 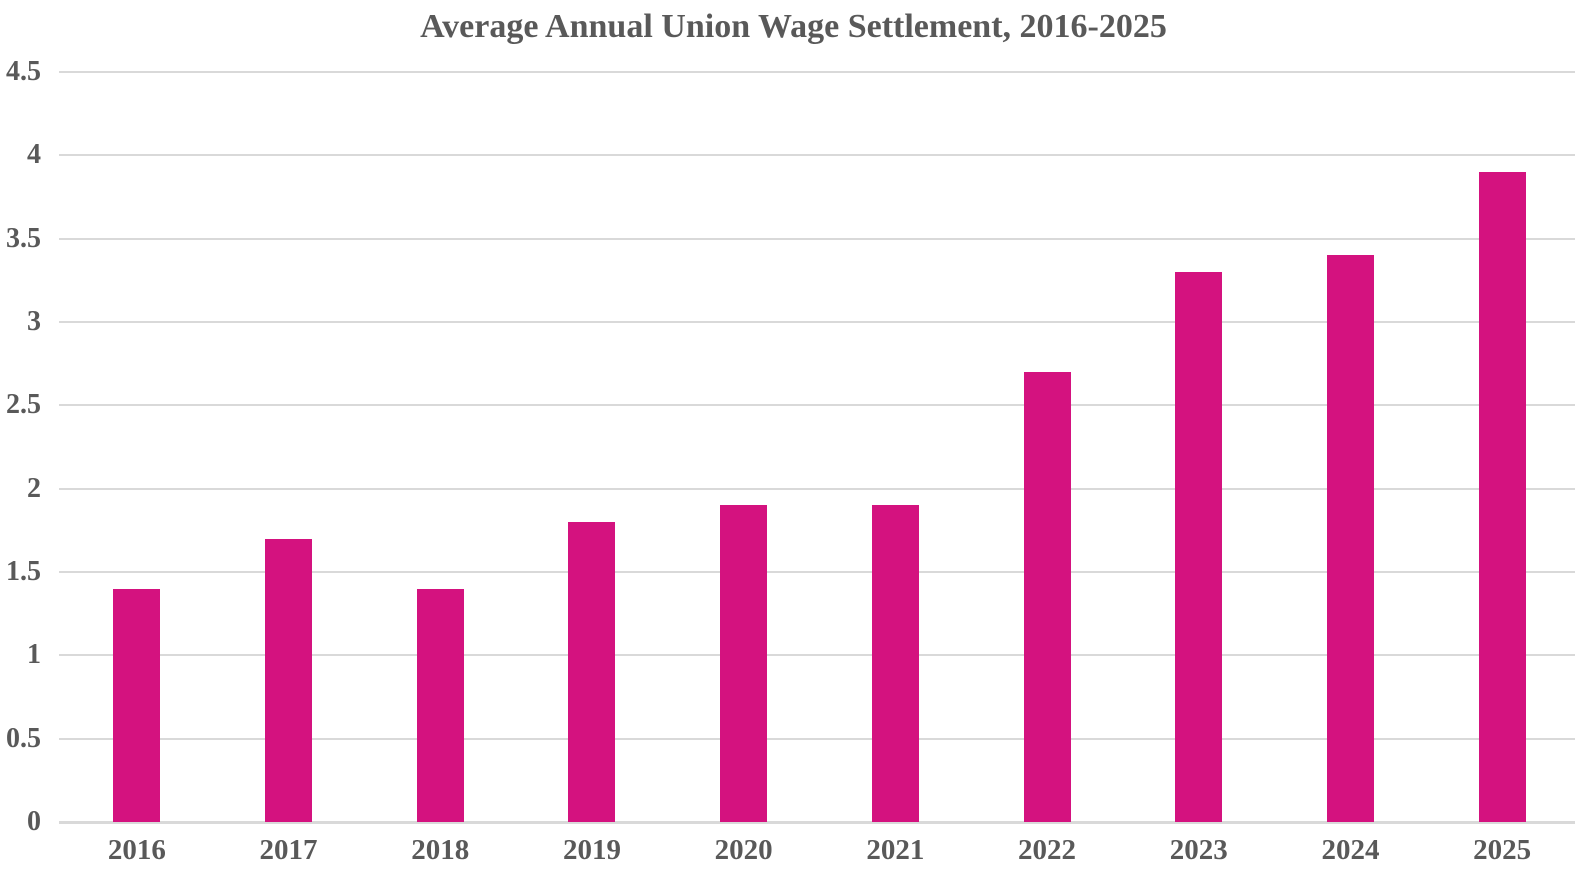 What do you see at coordinates (1350, 538) in the screenshot?
I see `bar-2024` at bounding box center [1350, 538].